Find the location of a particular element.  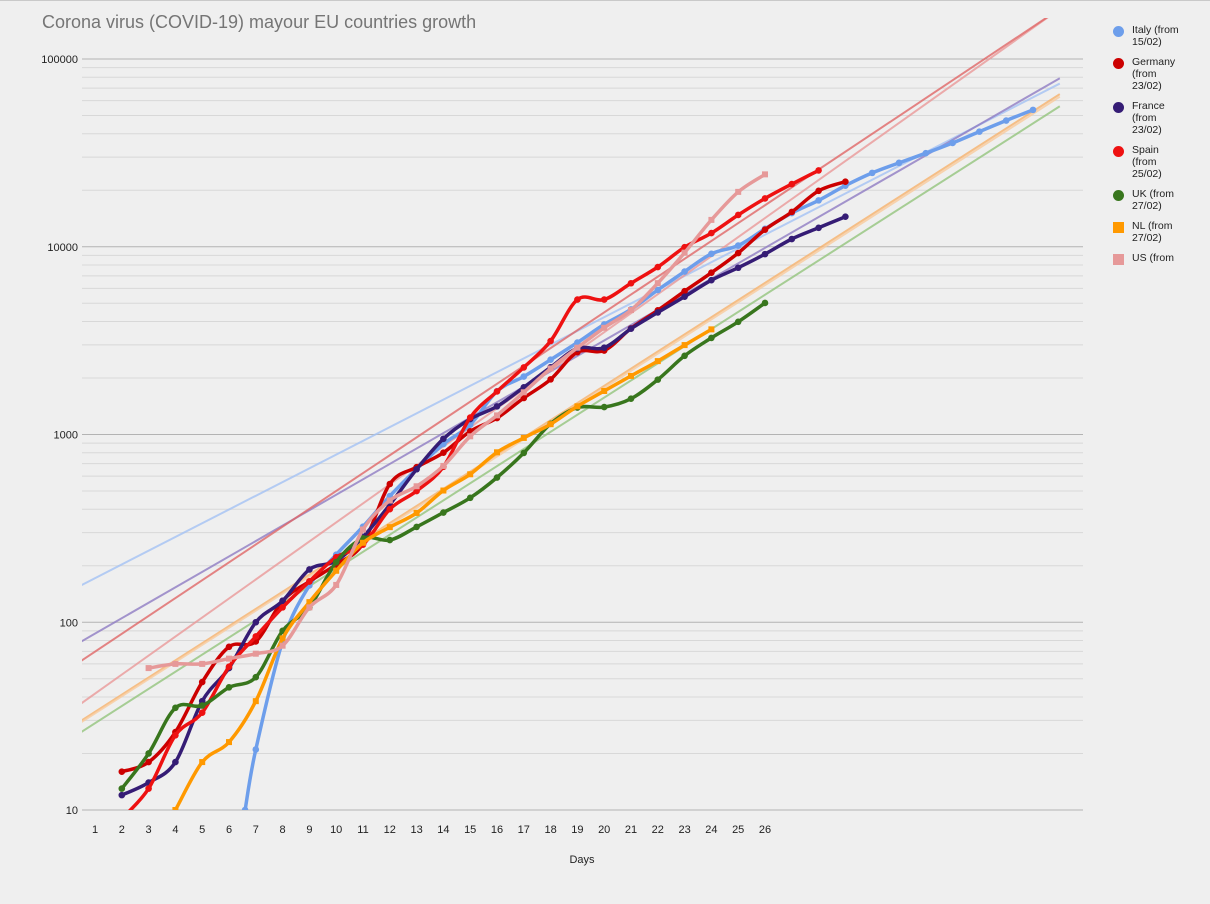

legend-label: UK (from 27/02) is located at coordinates (1153, 200).